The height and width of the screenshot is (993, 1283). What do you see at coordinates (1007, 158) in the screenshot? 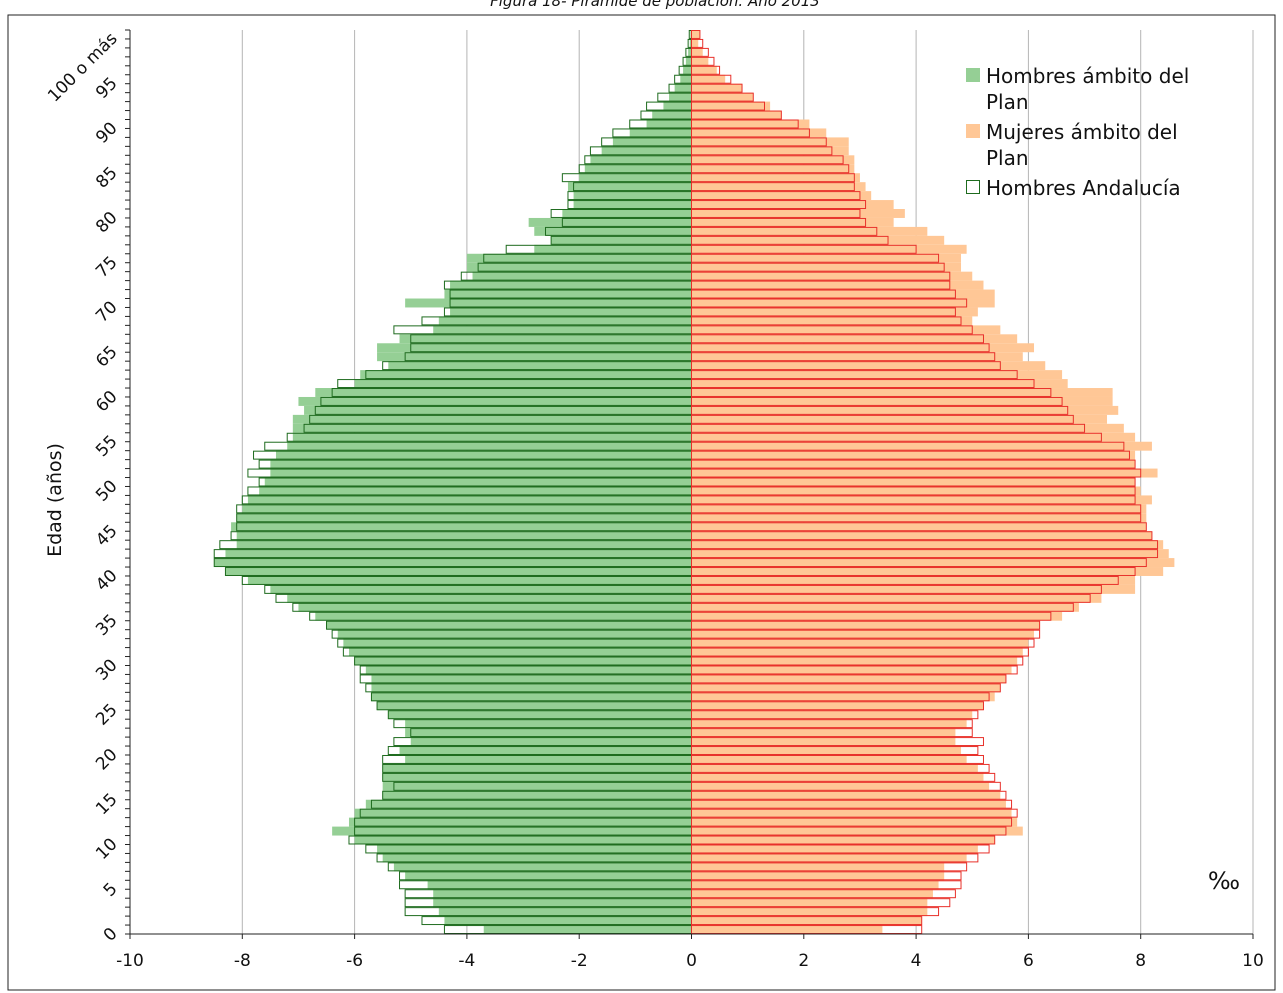
I see `legend-label: Plan` at bounding box center [1007, 158].